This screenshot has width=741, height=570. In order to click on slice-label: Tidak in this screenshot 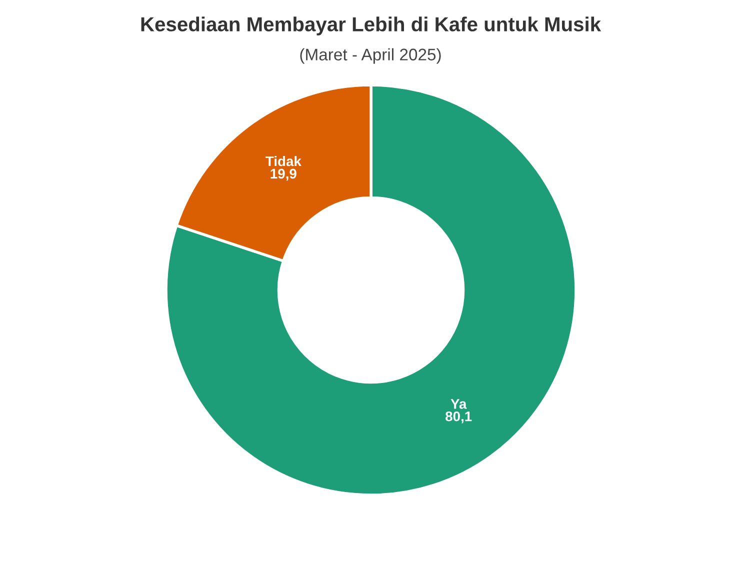, I will do `click(284, 161)`.